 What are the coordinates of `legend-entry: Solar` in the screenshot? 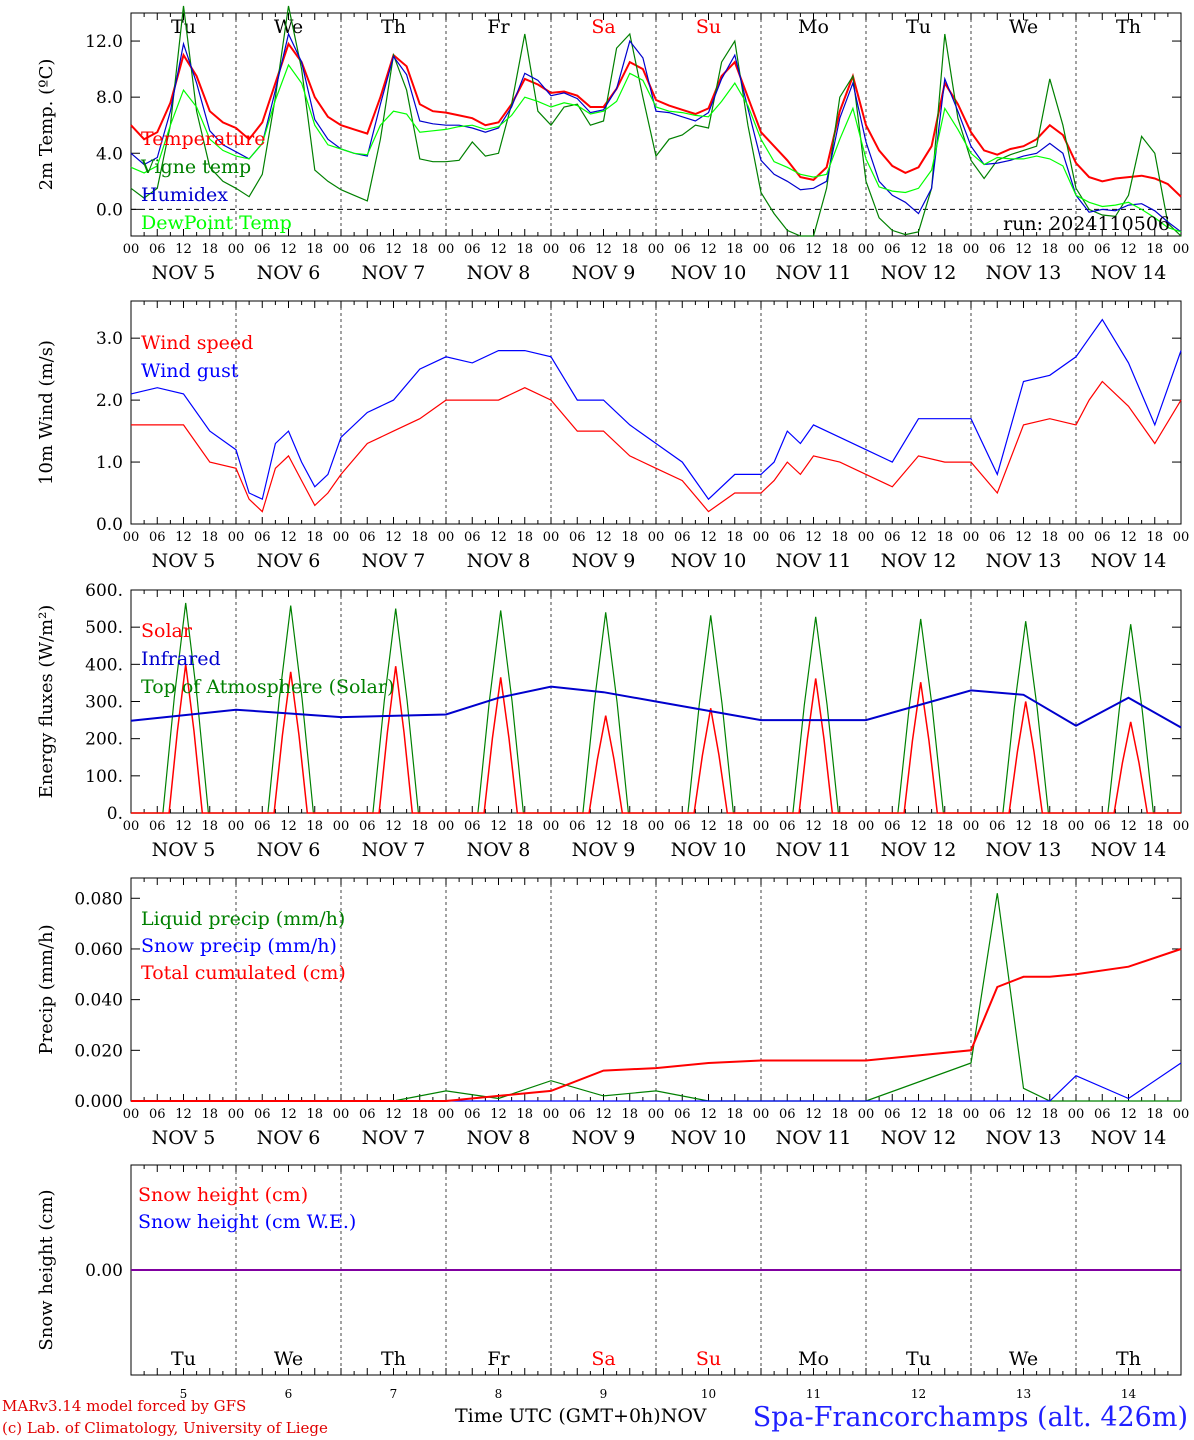 It's located at (167, 631).